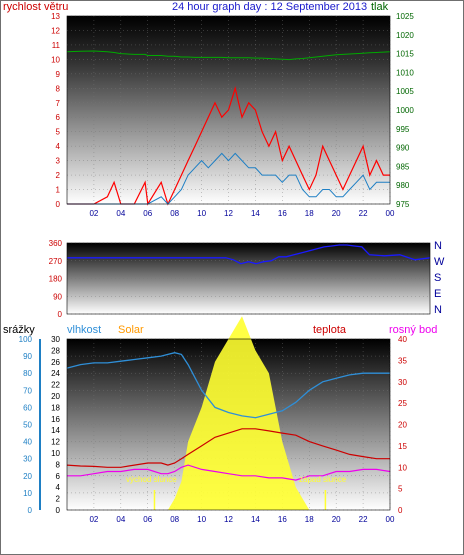  Describe the element at coordinates (58, 190) in the screenshot. I see `wind-tick-label: 1` at that location.